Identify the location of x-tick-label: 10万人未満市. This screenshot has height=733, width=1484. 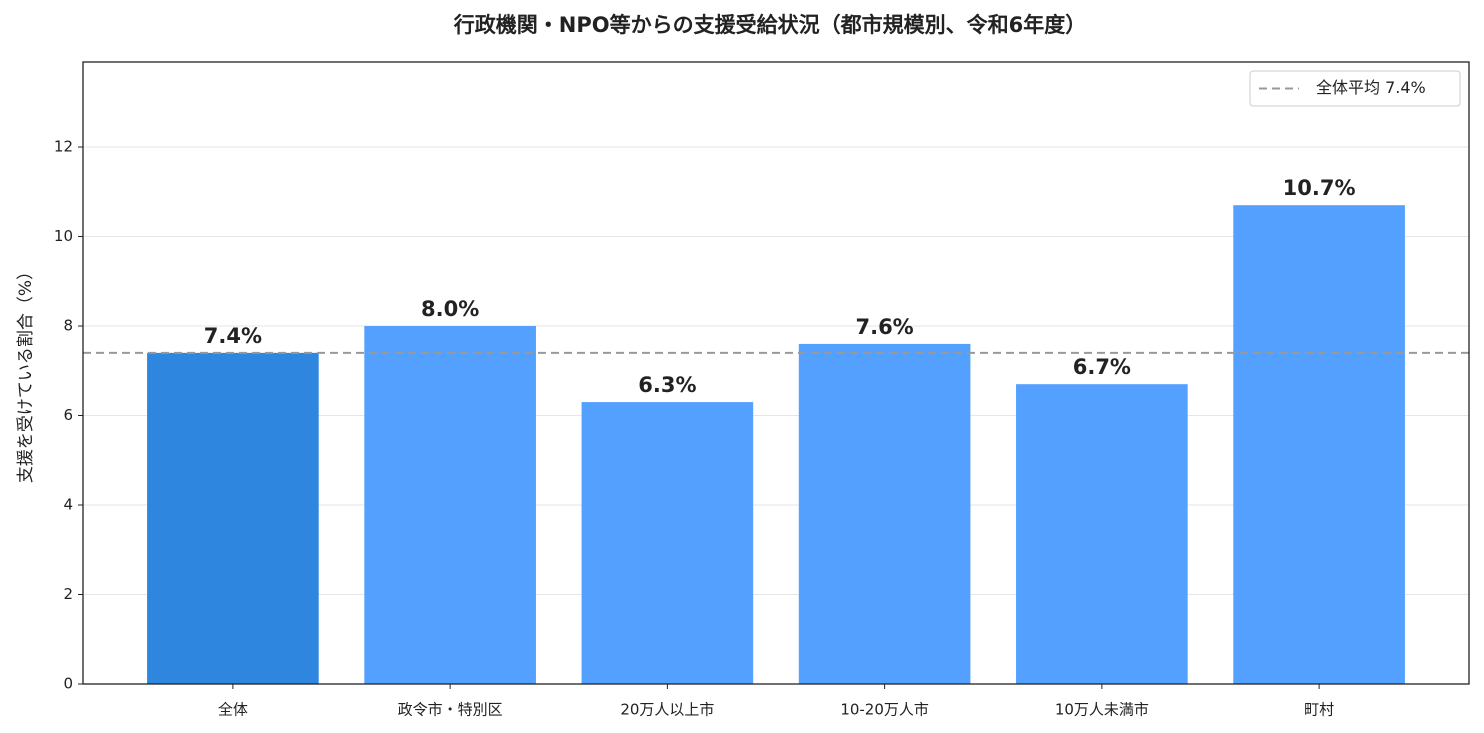
(1102, 710).